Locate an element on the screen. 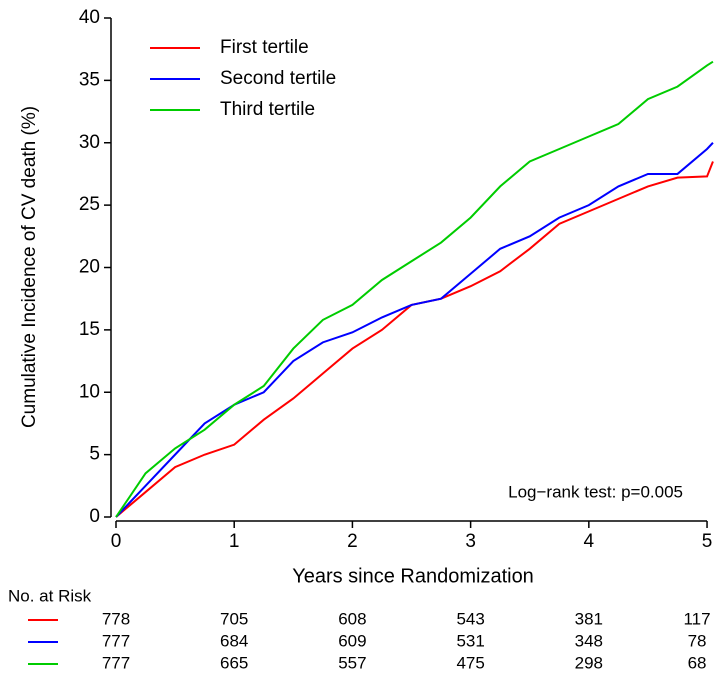  risk-count: 557 is located at coordinates (352, 662).